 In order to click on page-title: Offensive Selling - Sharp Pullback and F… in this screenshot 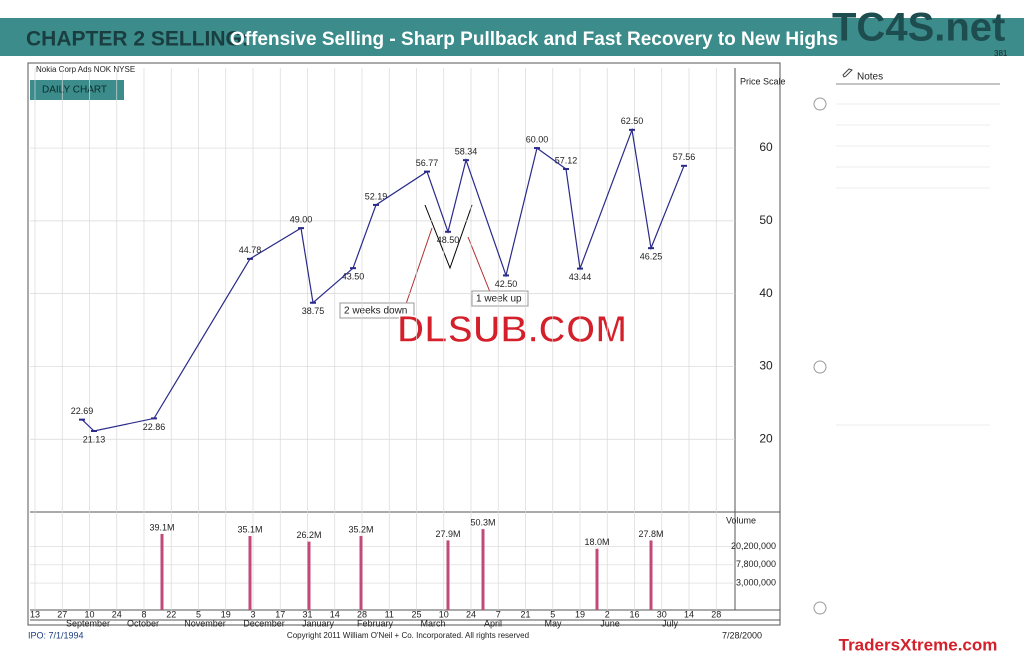, I will do `click(534, 39)`.